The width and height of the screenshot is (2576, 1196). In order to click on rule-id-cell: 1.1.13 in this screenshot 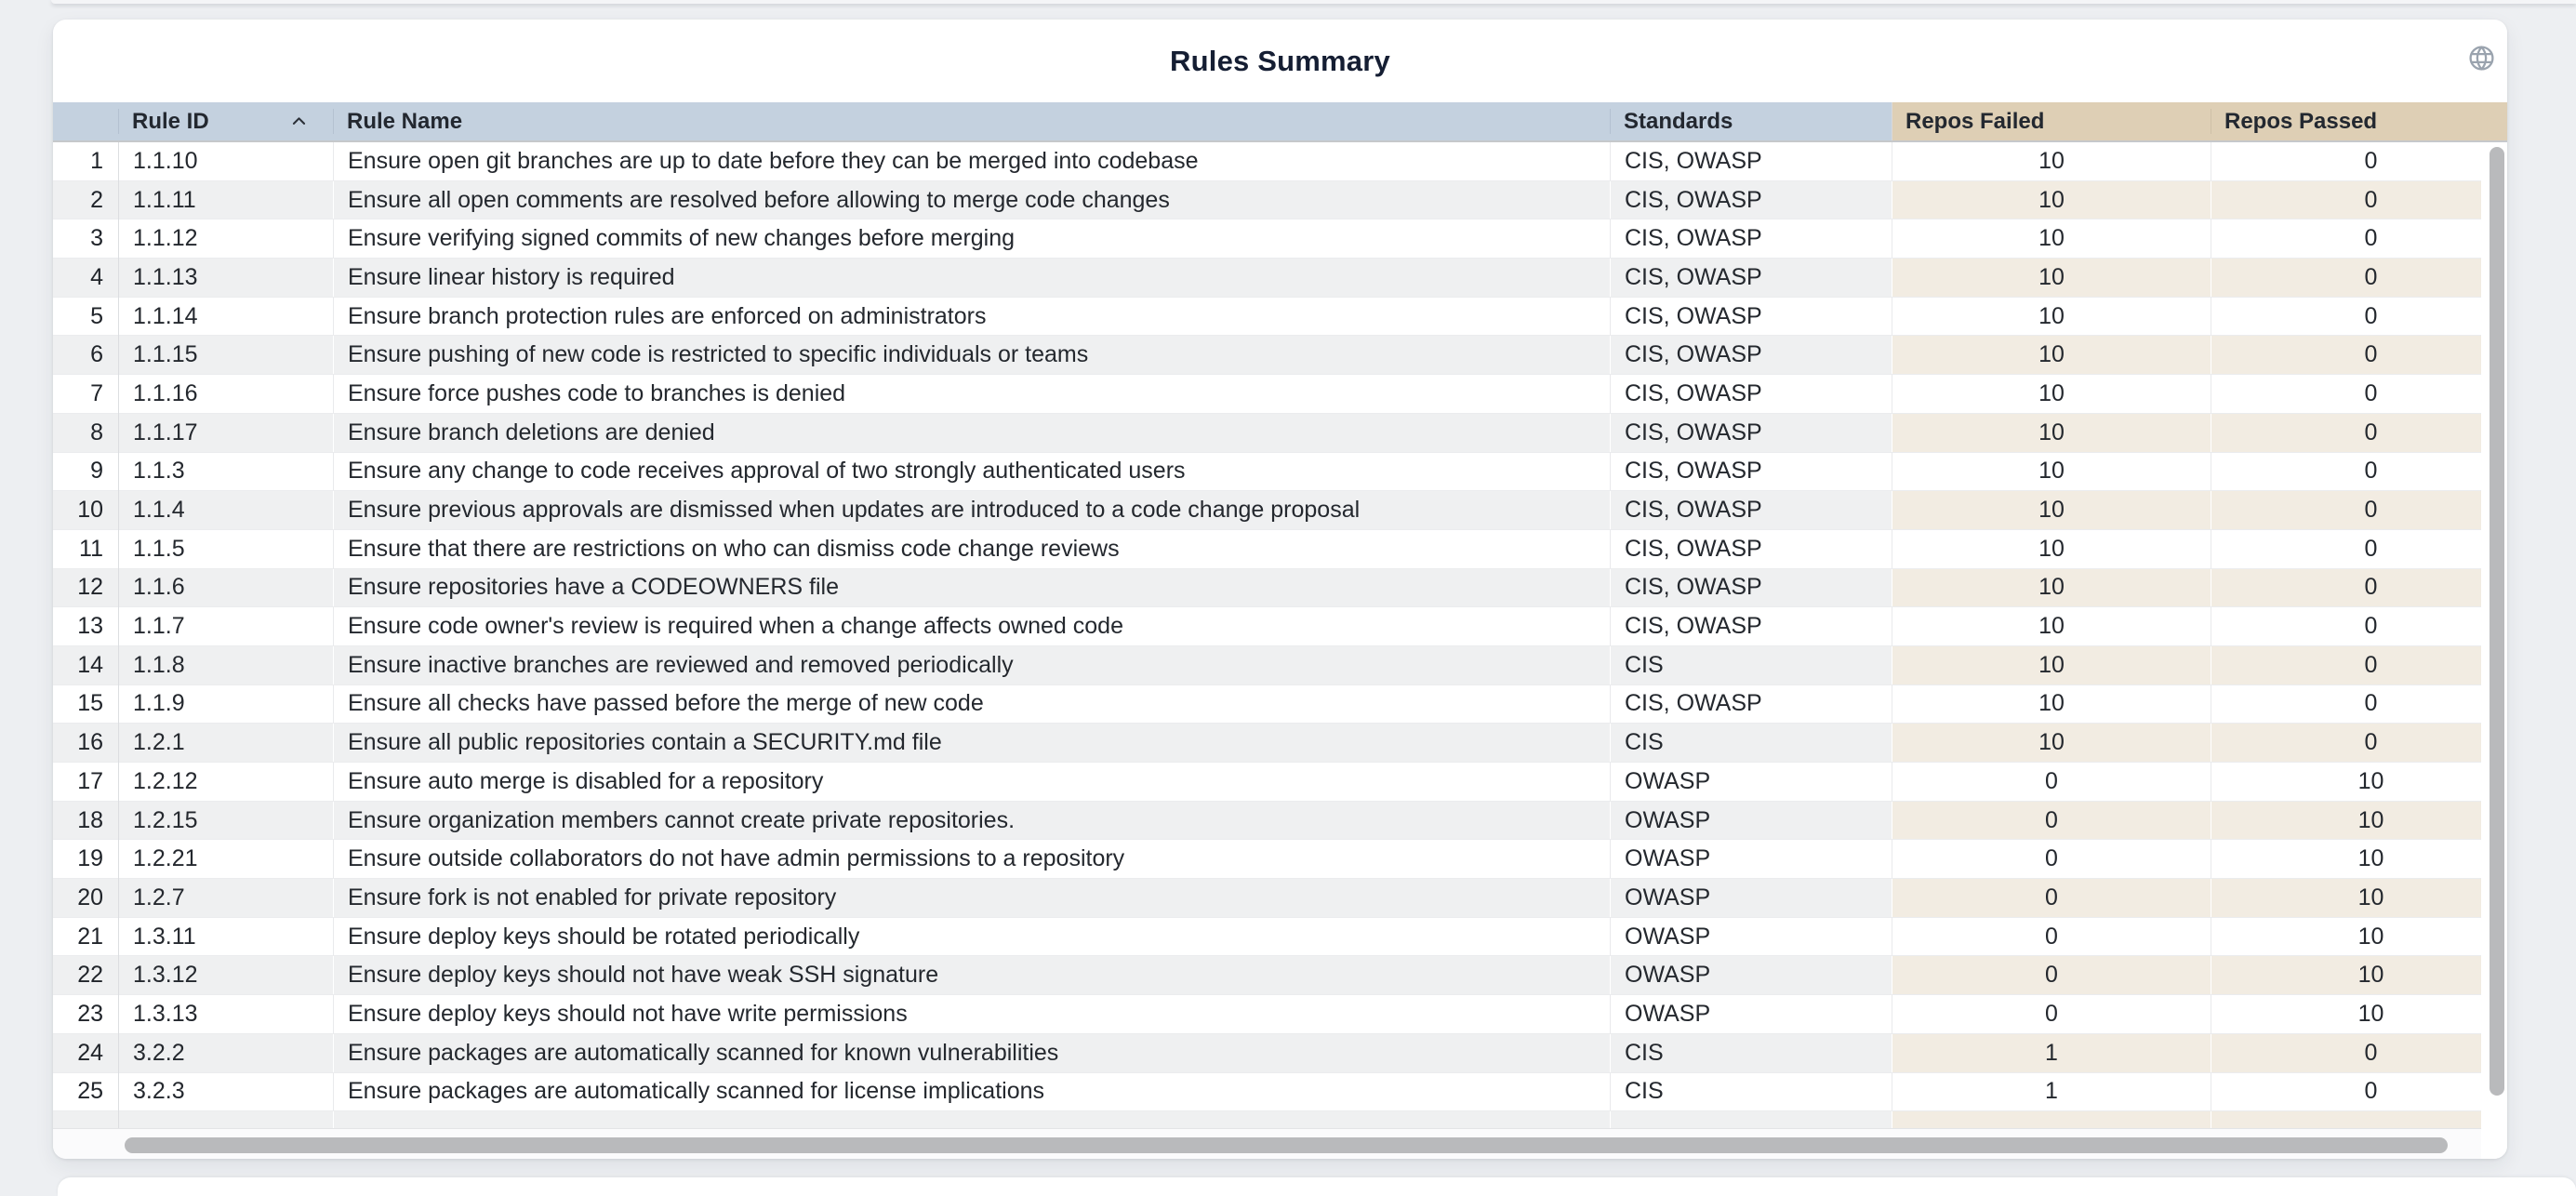, I will do `click(225, 278)`.